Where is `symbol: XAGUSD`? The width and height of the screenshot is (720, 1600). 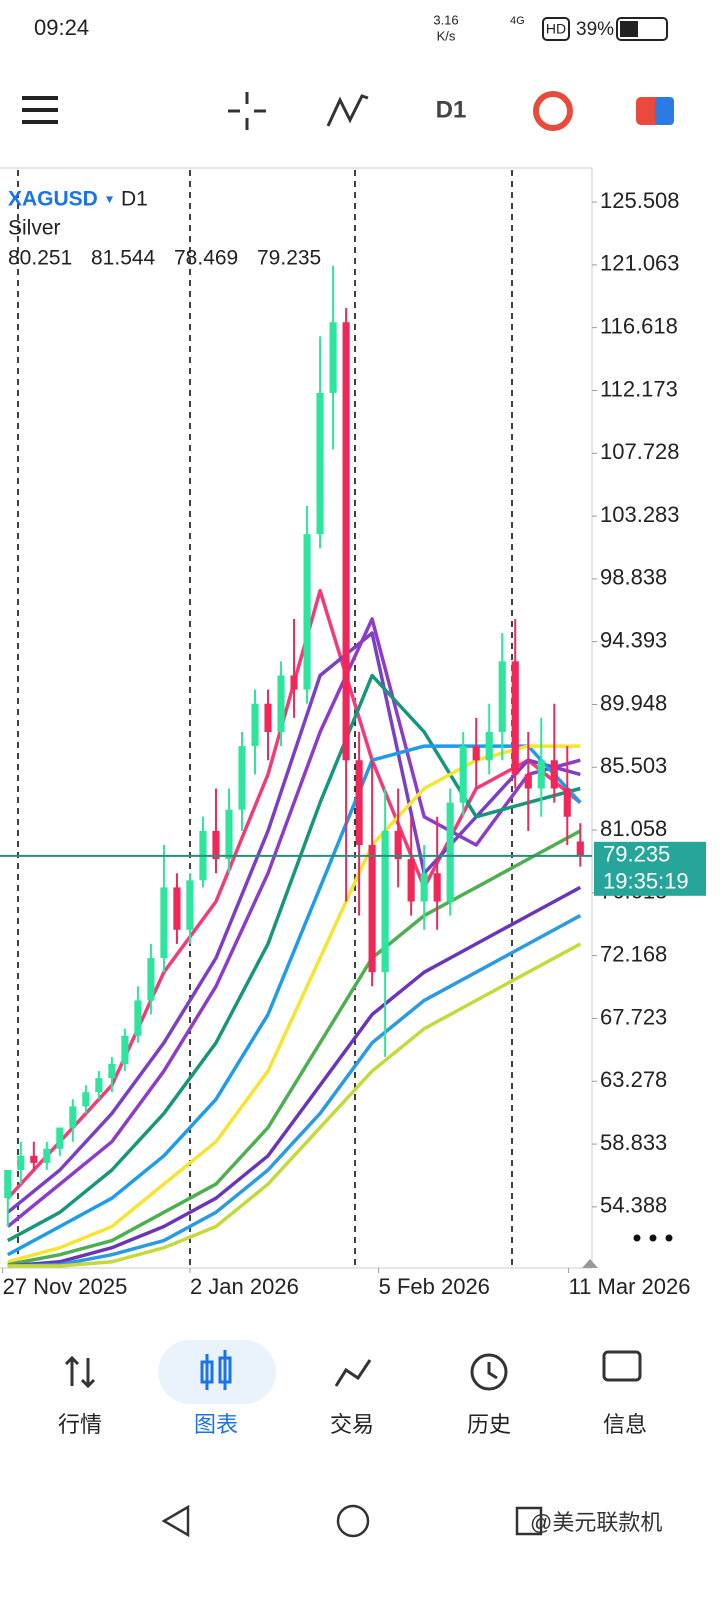
symbol: XAGUSD is located at coordinates (53, 199).